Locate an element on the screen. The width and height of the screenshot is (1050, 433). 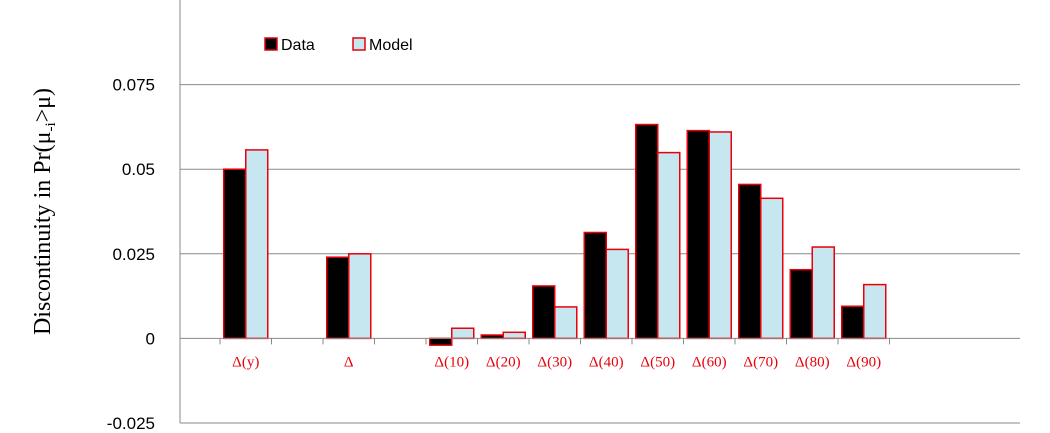
x-tick-label: Δ(y) is located at coordinates (245, 362).